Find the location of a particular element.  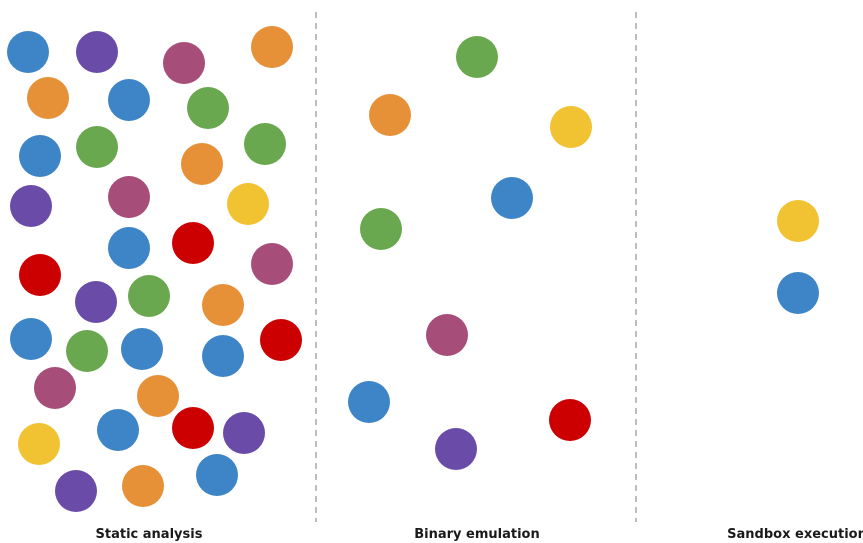

panel-label-static: Static analysis is located at coordinates (149, 534).